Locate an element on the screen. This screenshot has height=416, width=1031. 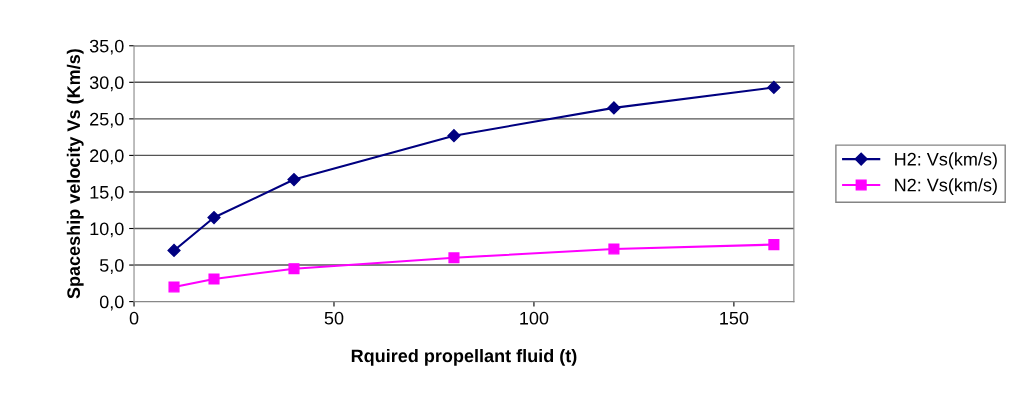
y-tick-label: 15,0 is located at coordinates (107, 193).